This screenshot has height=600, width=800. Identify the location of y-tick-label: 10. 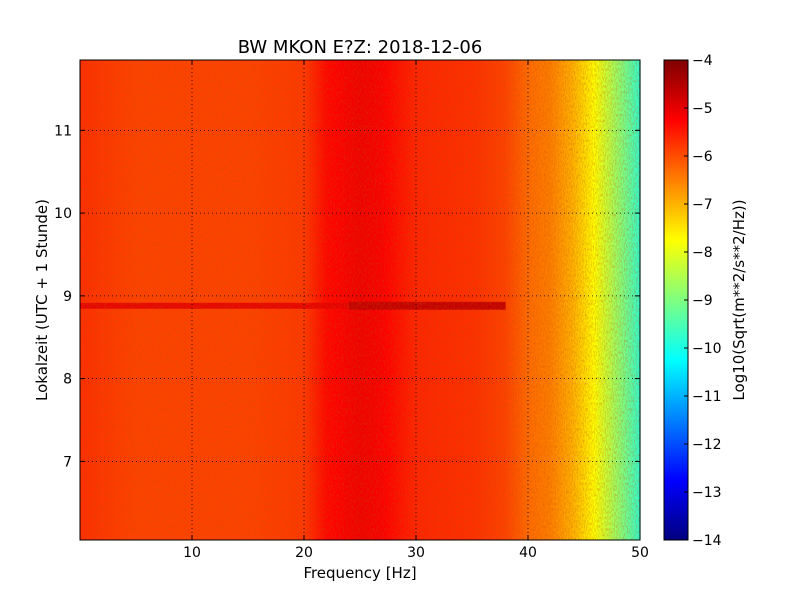
(63, 214).